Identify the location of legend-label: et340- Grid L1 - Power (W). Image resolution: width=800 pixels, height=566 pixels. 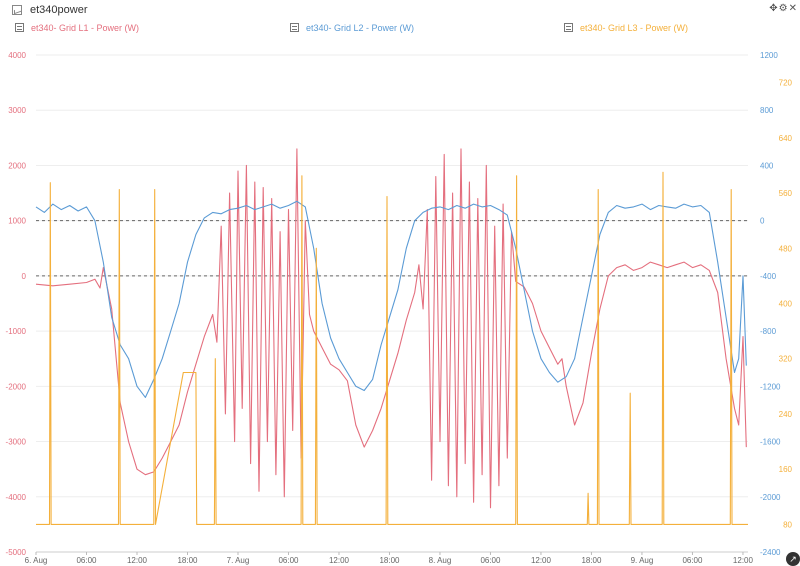
(85, 28).